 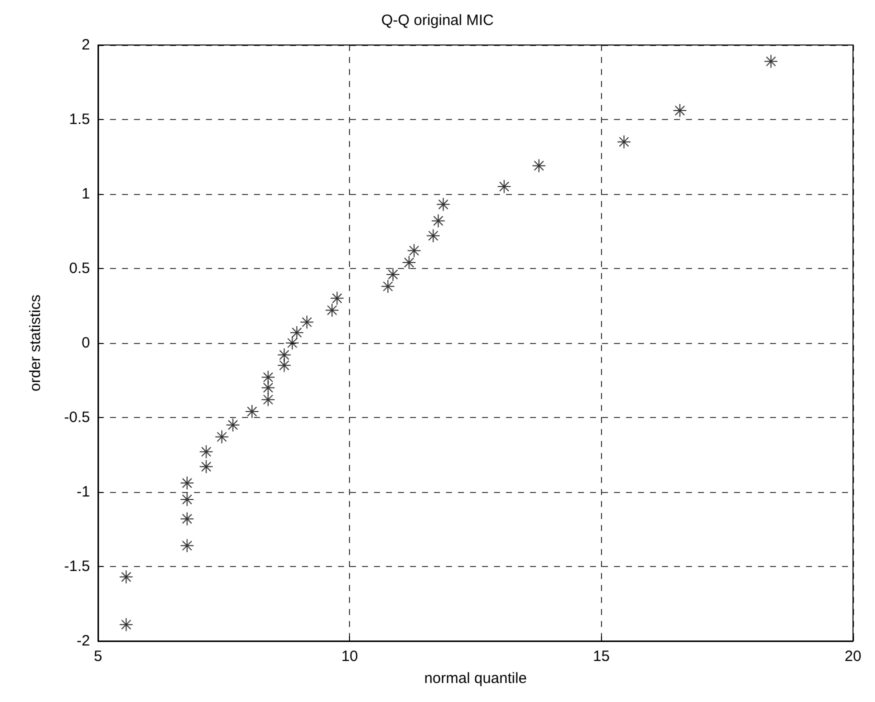 I want to click on chart-title: Q-Q original MIC, so click(x=437, y=20).